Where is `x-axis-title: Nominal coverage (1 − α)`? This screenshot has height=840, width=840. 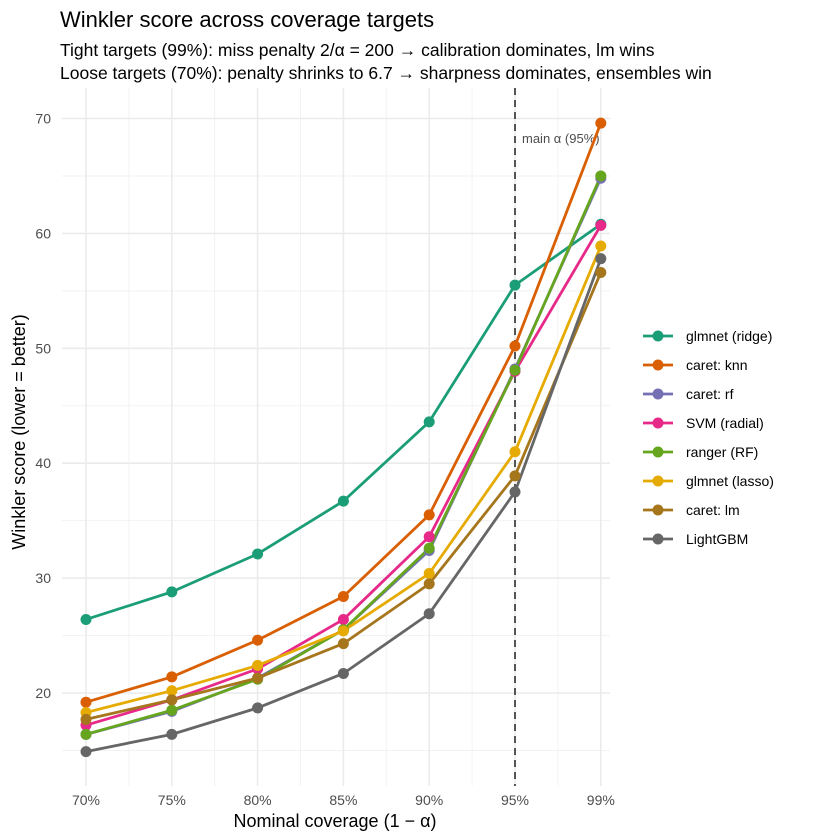 x-axis-title: Nominal coverage (1 − α) is located at coordinates (335, 821).